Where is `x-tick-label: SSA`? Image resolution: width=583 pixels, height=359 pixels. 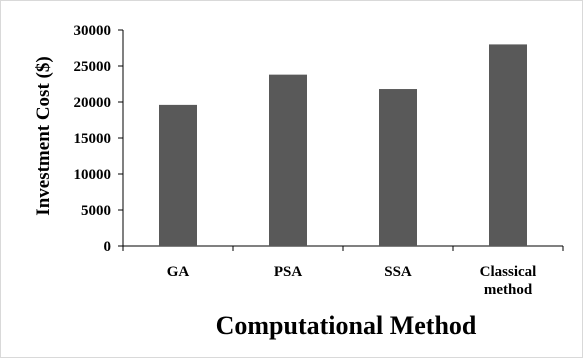 x-tick-label: SSA is located at coordinates (398, 272).